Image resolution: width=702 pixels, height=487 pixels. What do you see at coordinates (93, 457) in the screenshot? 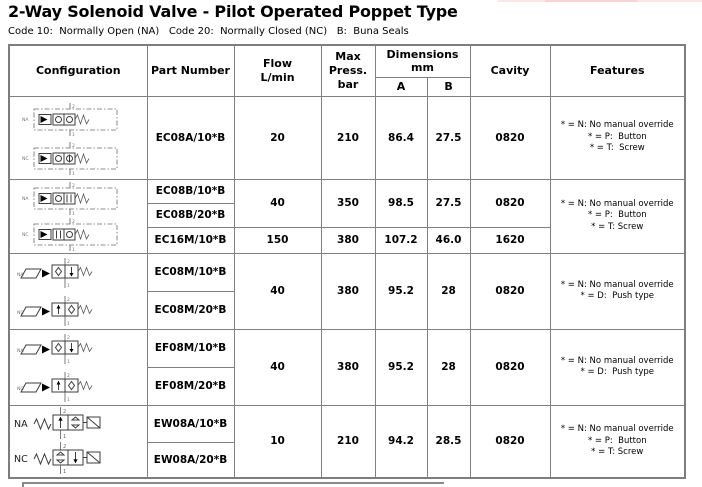
I see `solenoid-diagonal-icon` at bounding box center [93, 457].